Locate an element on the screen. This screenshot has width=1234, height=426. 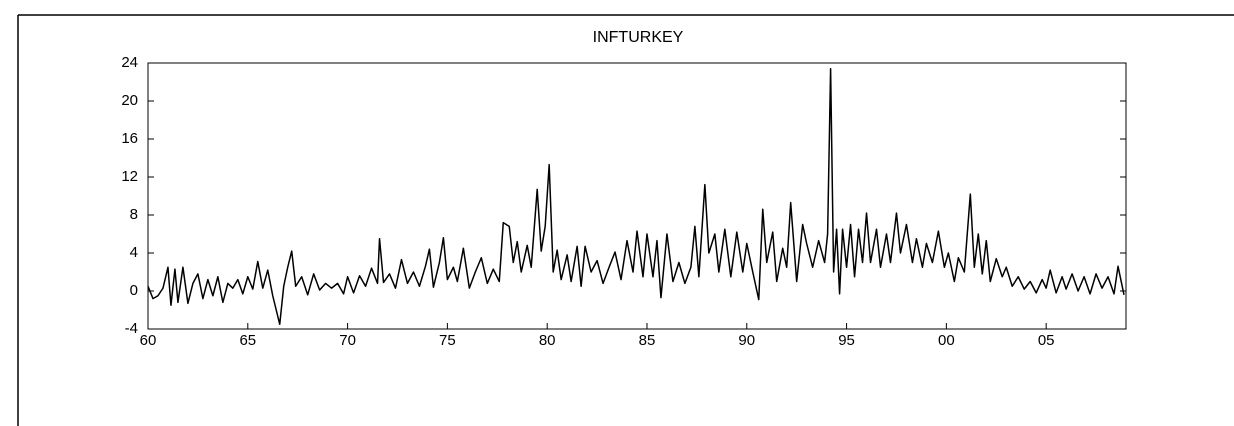
x-tick-label: 05 is located at coordinates (1046, 340).